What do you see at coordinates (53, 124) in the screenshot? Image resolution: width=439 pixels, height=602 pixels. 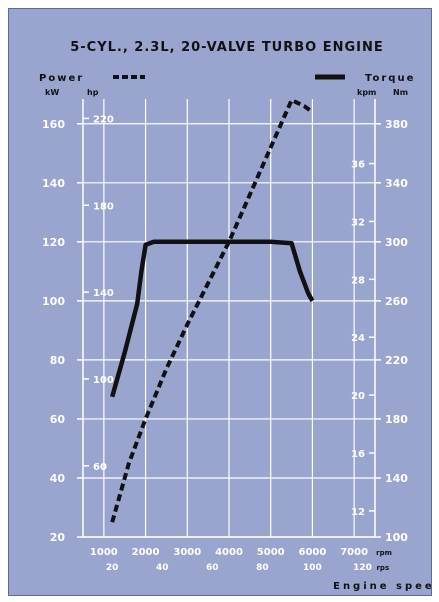 I see `kw-tick-label: 160` at bounding box center [53, 124].